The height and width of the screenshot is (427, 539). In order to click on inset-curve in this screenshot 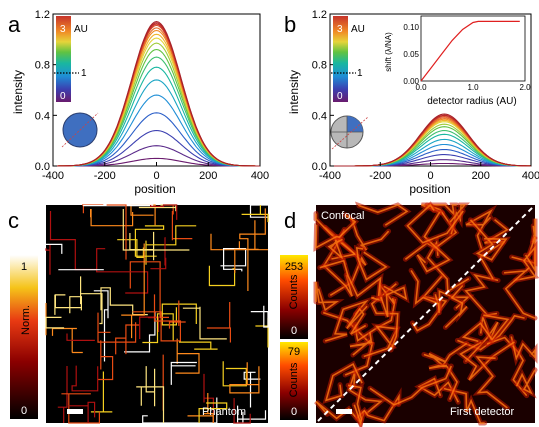, I will do `click(470, 51)`.